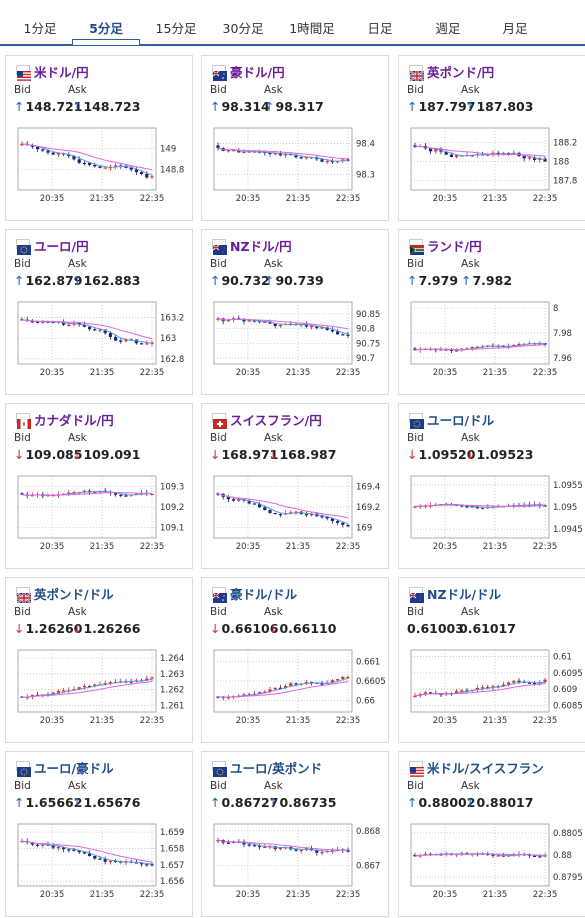  I want to click on arrow-up-icon: ↑, so click(19, 106).